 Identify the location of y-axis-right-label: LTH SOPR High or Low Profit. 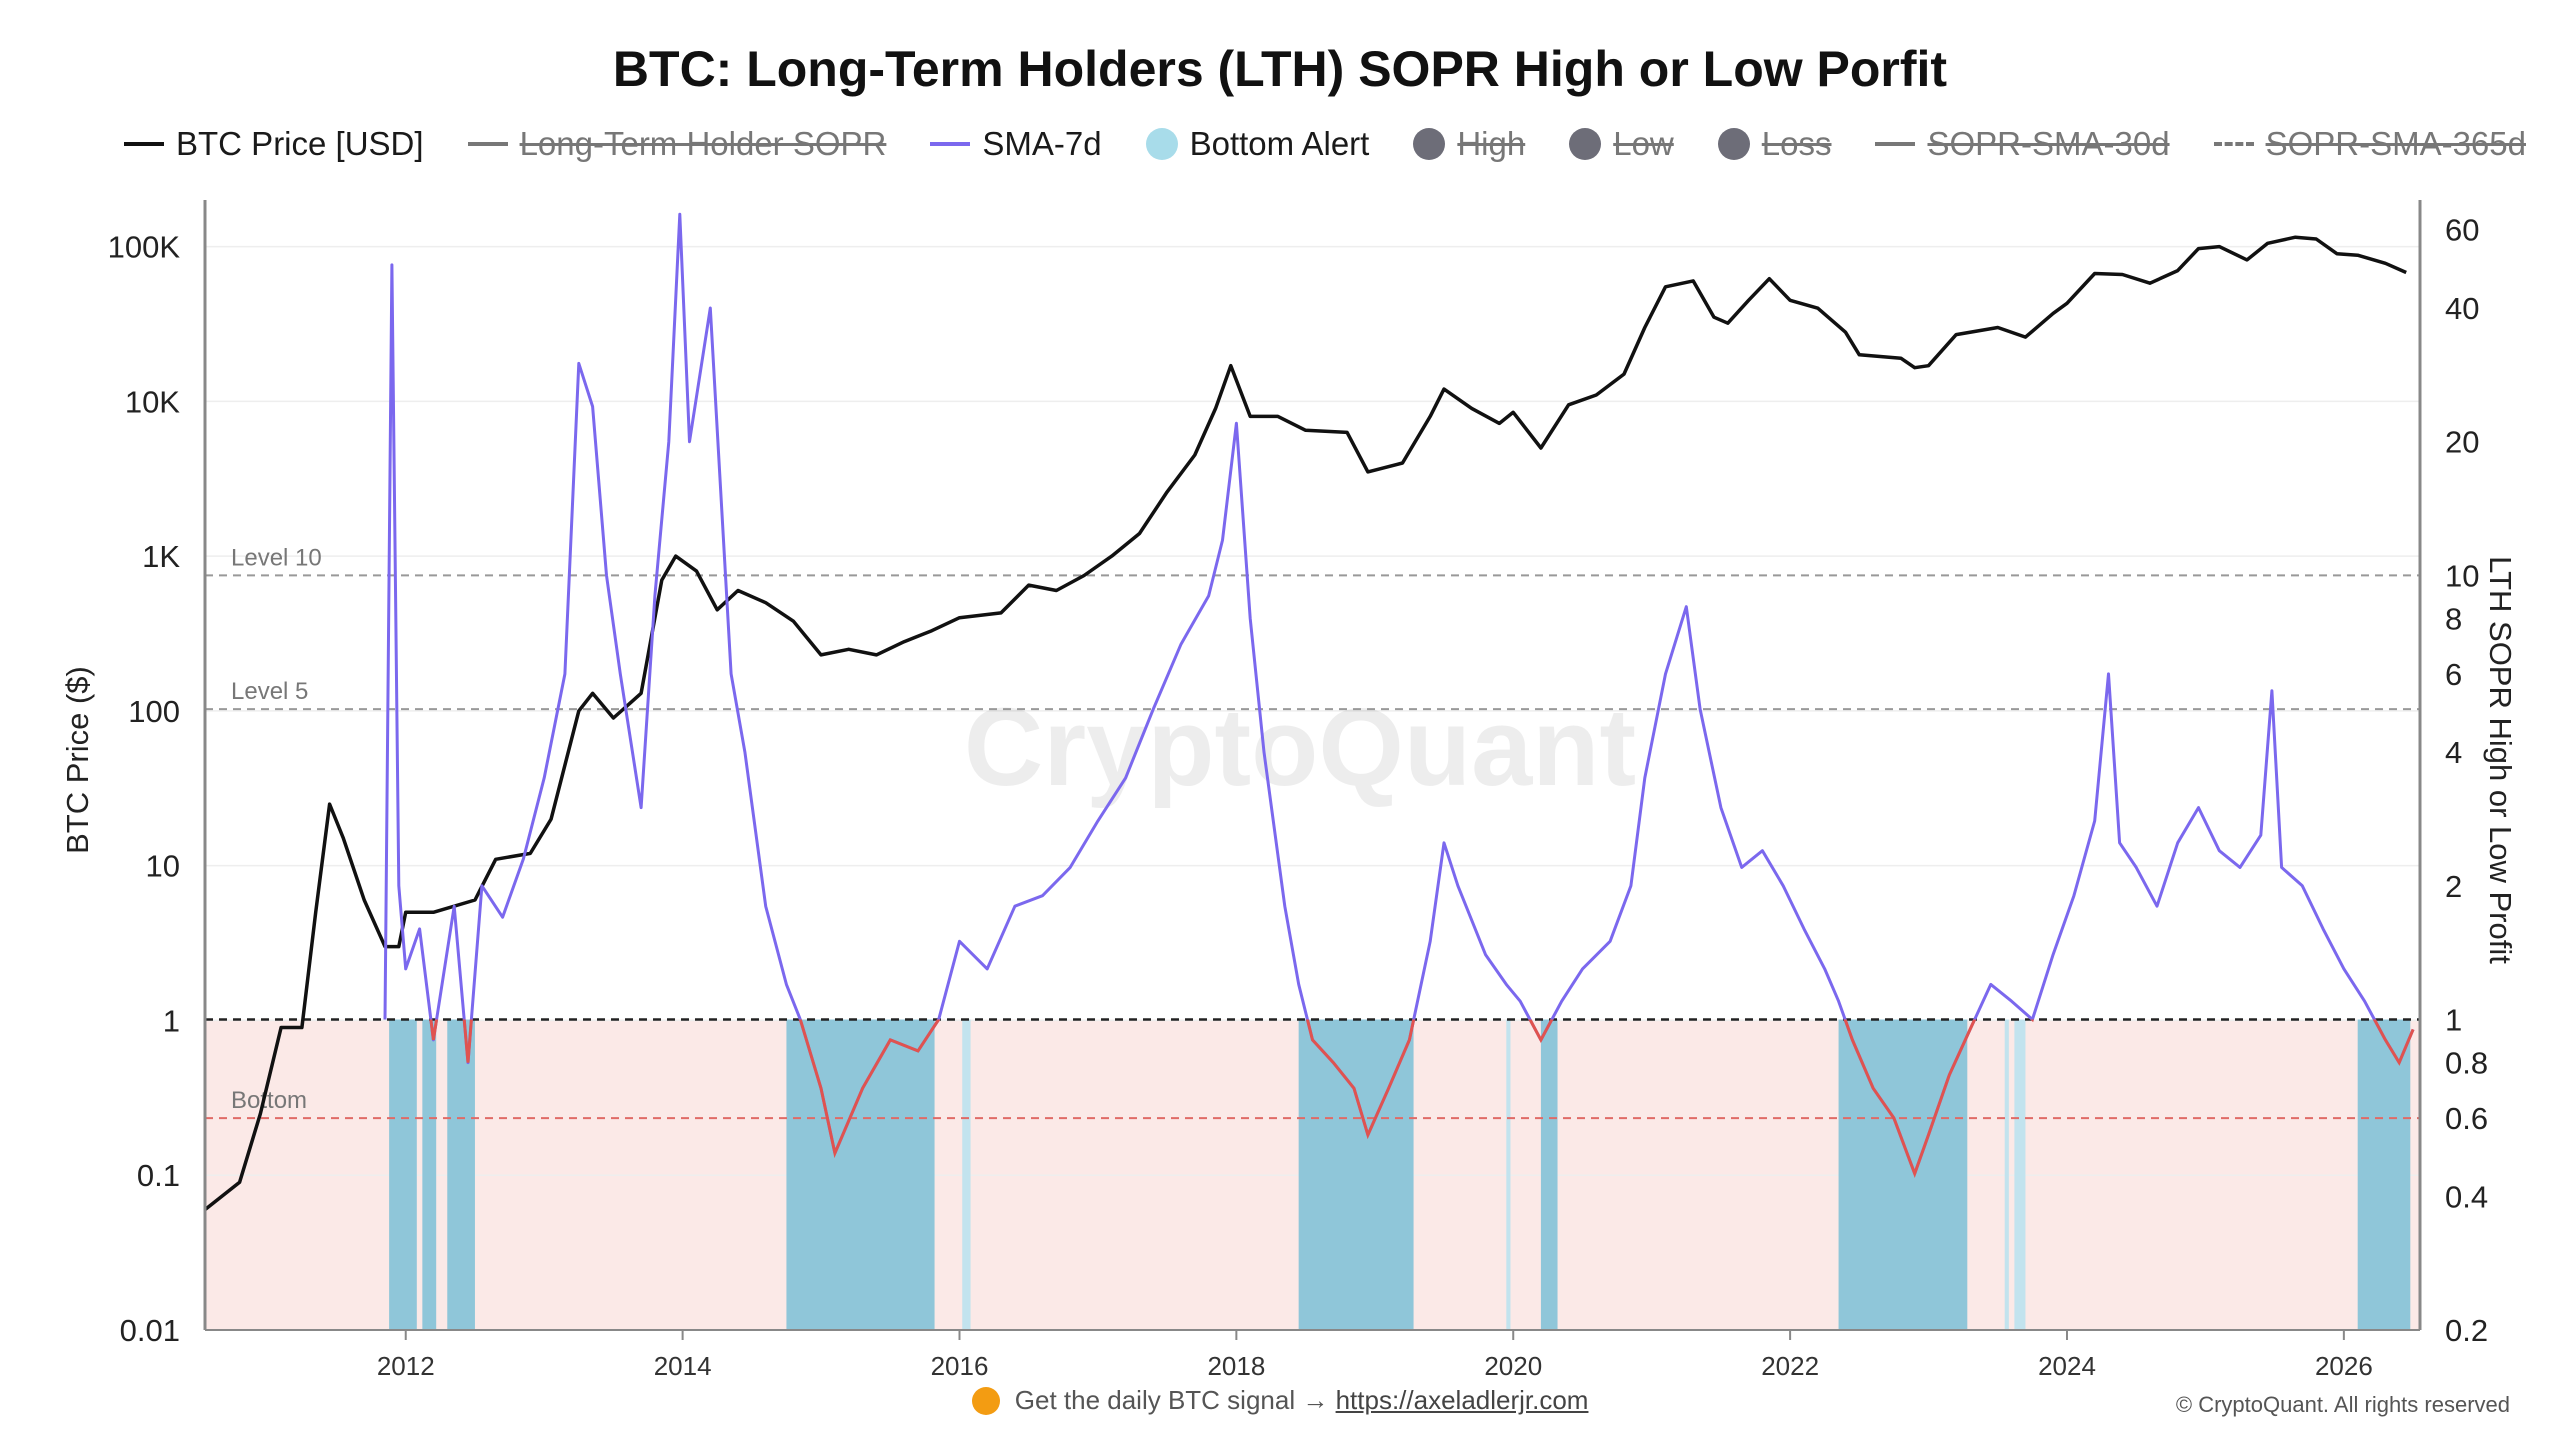
(2500, 760).